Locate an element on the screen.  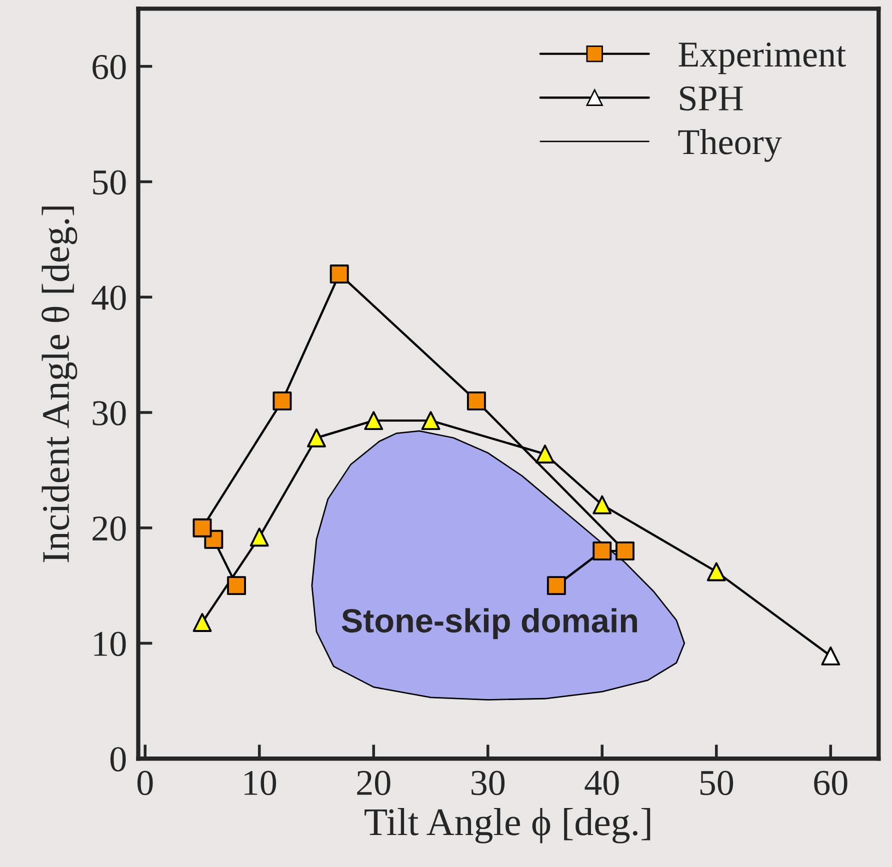
y-axis-title: Incident Angle θ [deg.] is located at coordinates (60, 384).